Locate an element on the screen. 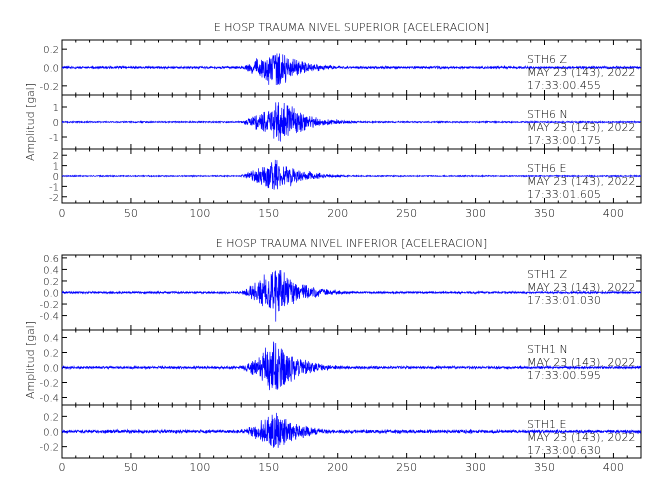  time-label: 17:33:01.030 is located at coordinates (564, 300).